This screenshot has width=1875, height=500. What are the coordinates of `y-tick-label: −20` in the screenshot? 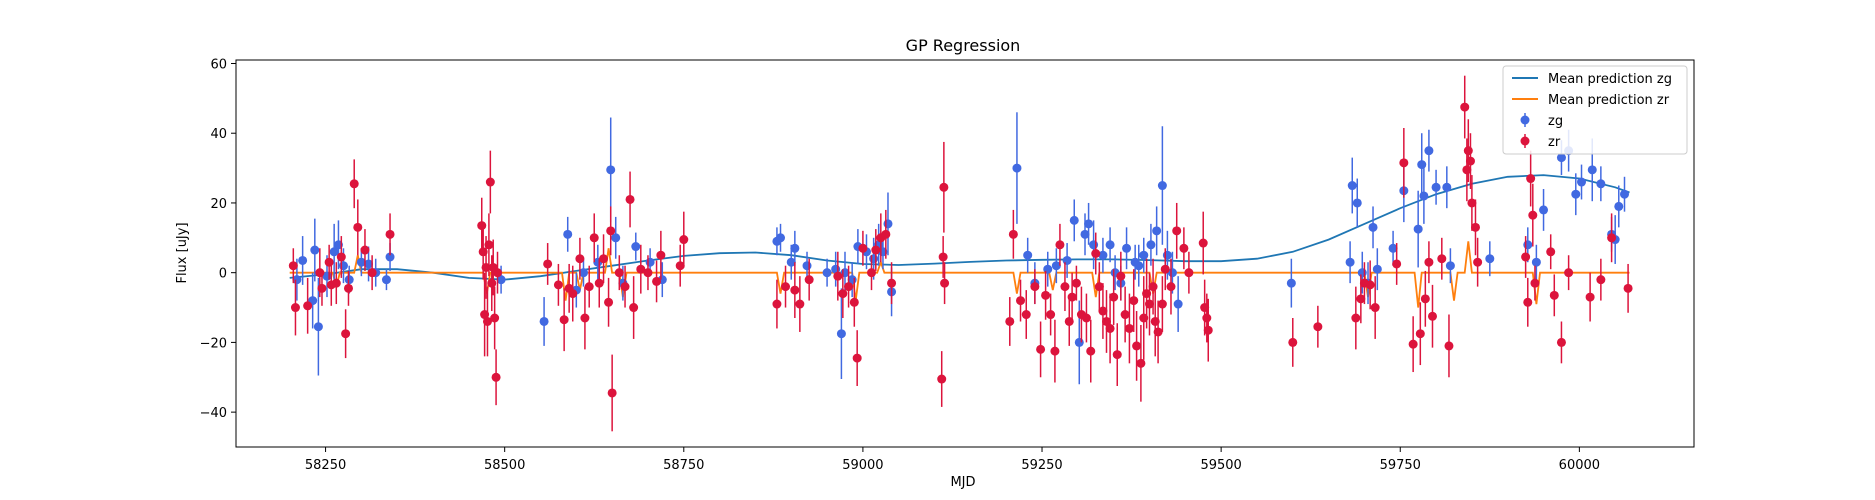 It's located at (213, 343).